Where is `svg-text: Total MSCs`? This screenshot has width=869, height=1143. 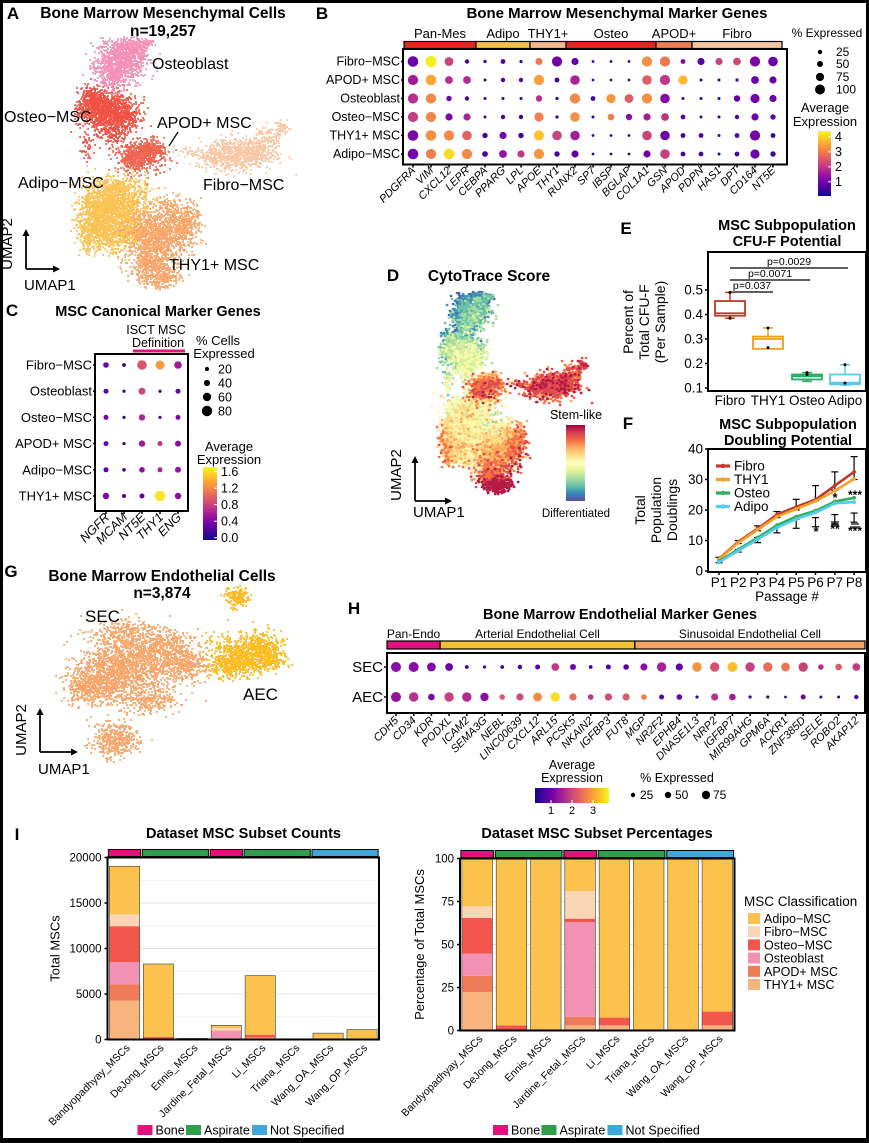 svg-text: Total MSCs is located at coordinates (55, 948).